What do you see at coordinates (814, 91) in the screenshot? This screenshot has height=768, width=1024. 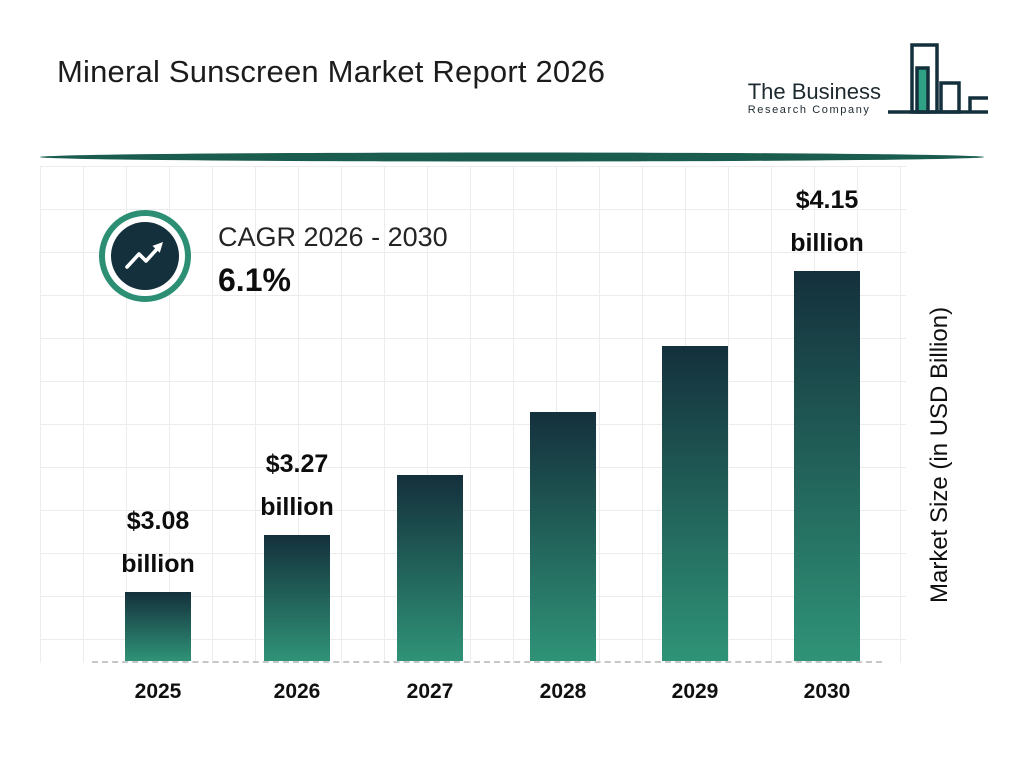 I see `logo-name-line1: The Business` at bounding box center [814, 91].